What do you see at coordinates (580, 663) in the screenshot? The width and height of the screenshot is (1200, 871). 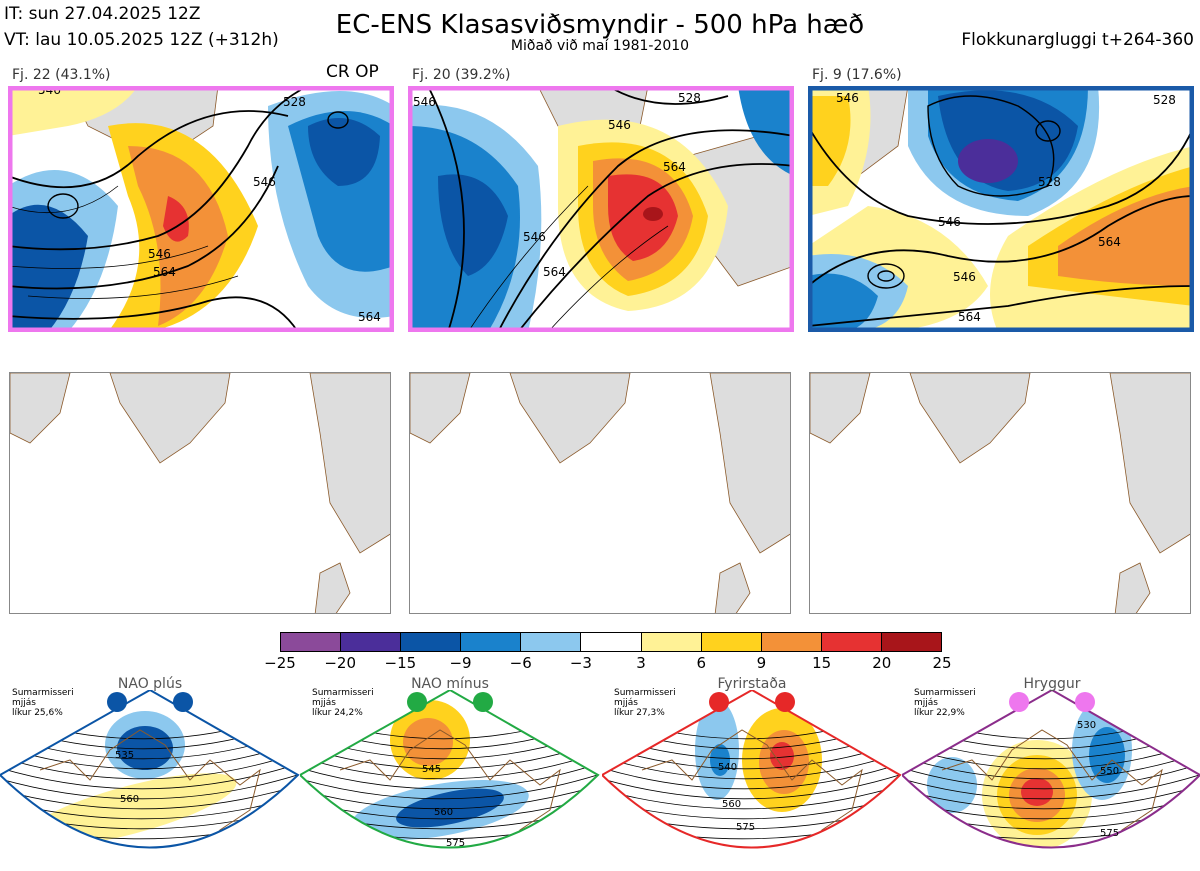 I see `colorbar-tick-label: −3` at bounding box center [580, 663].